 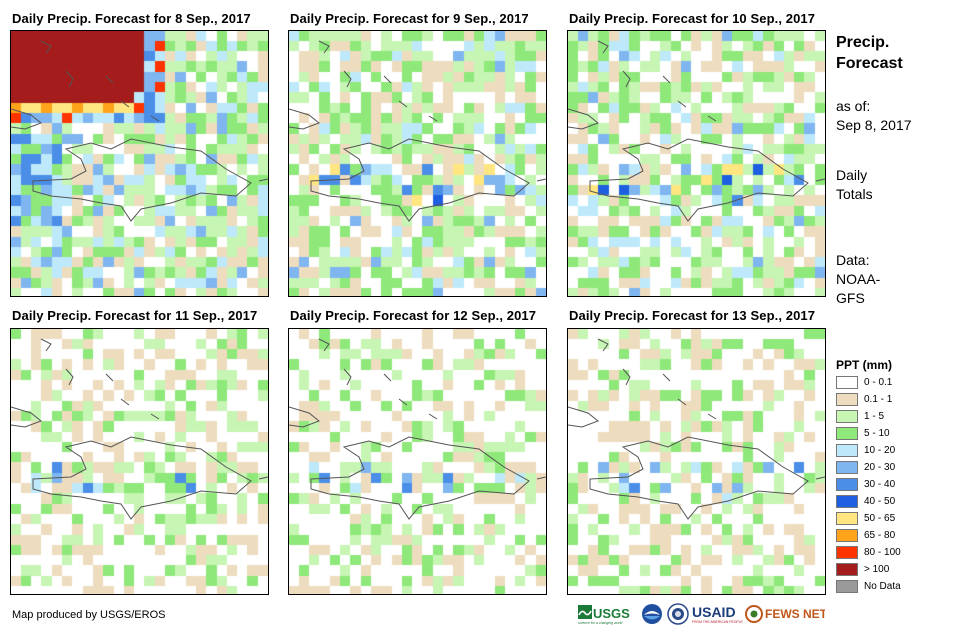 I want to click on legend-label: 20 - 30, so click(x=880, y=467).